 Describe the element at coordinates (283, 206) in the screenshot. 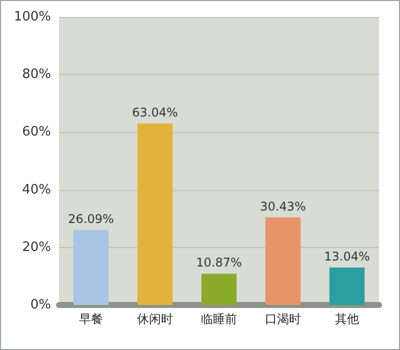

I see `data-label: 30.43%` at that location.